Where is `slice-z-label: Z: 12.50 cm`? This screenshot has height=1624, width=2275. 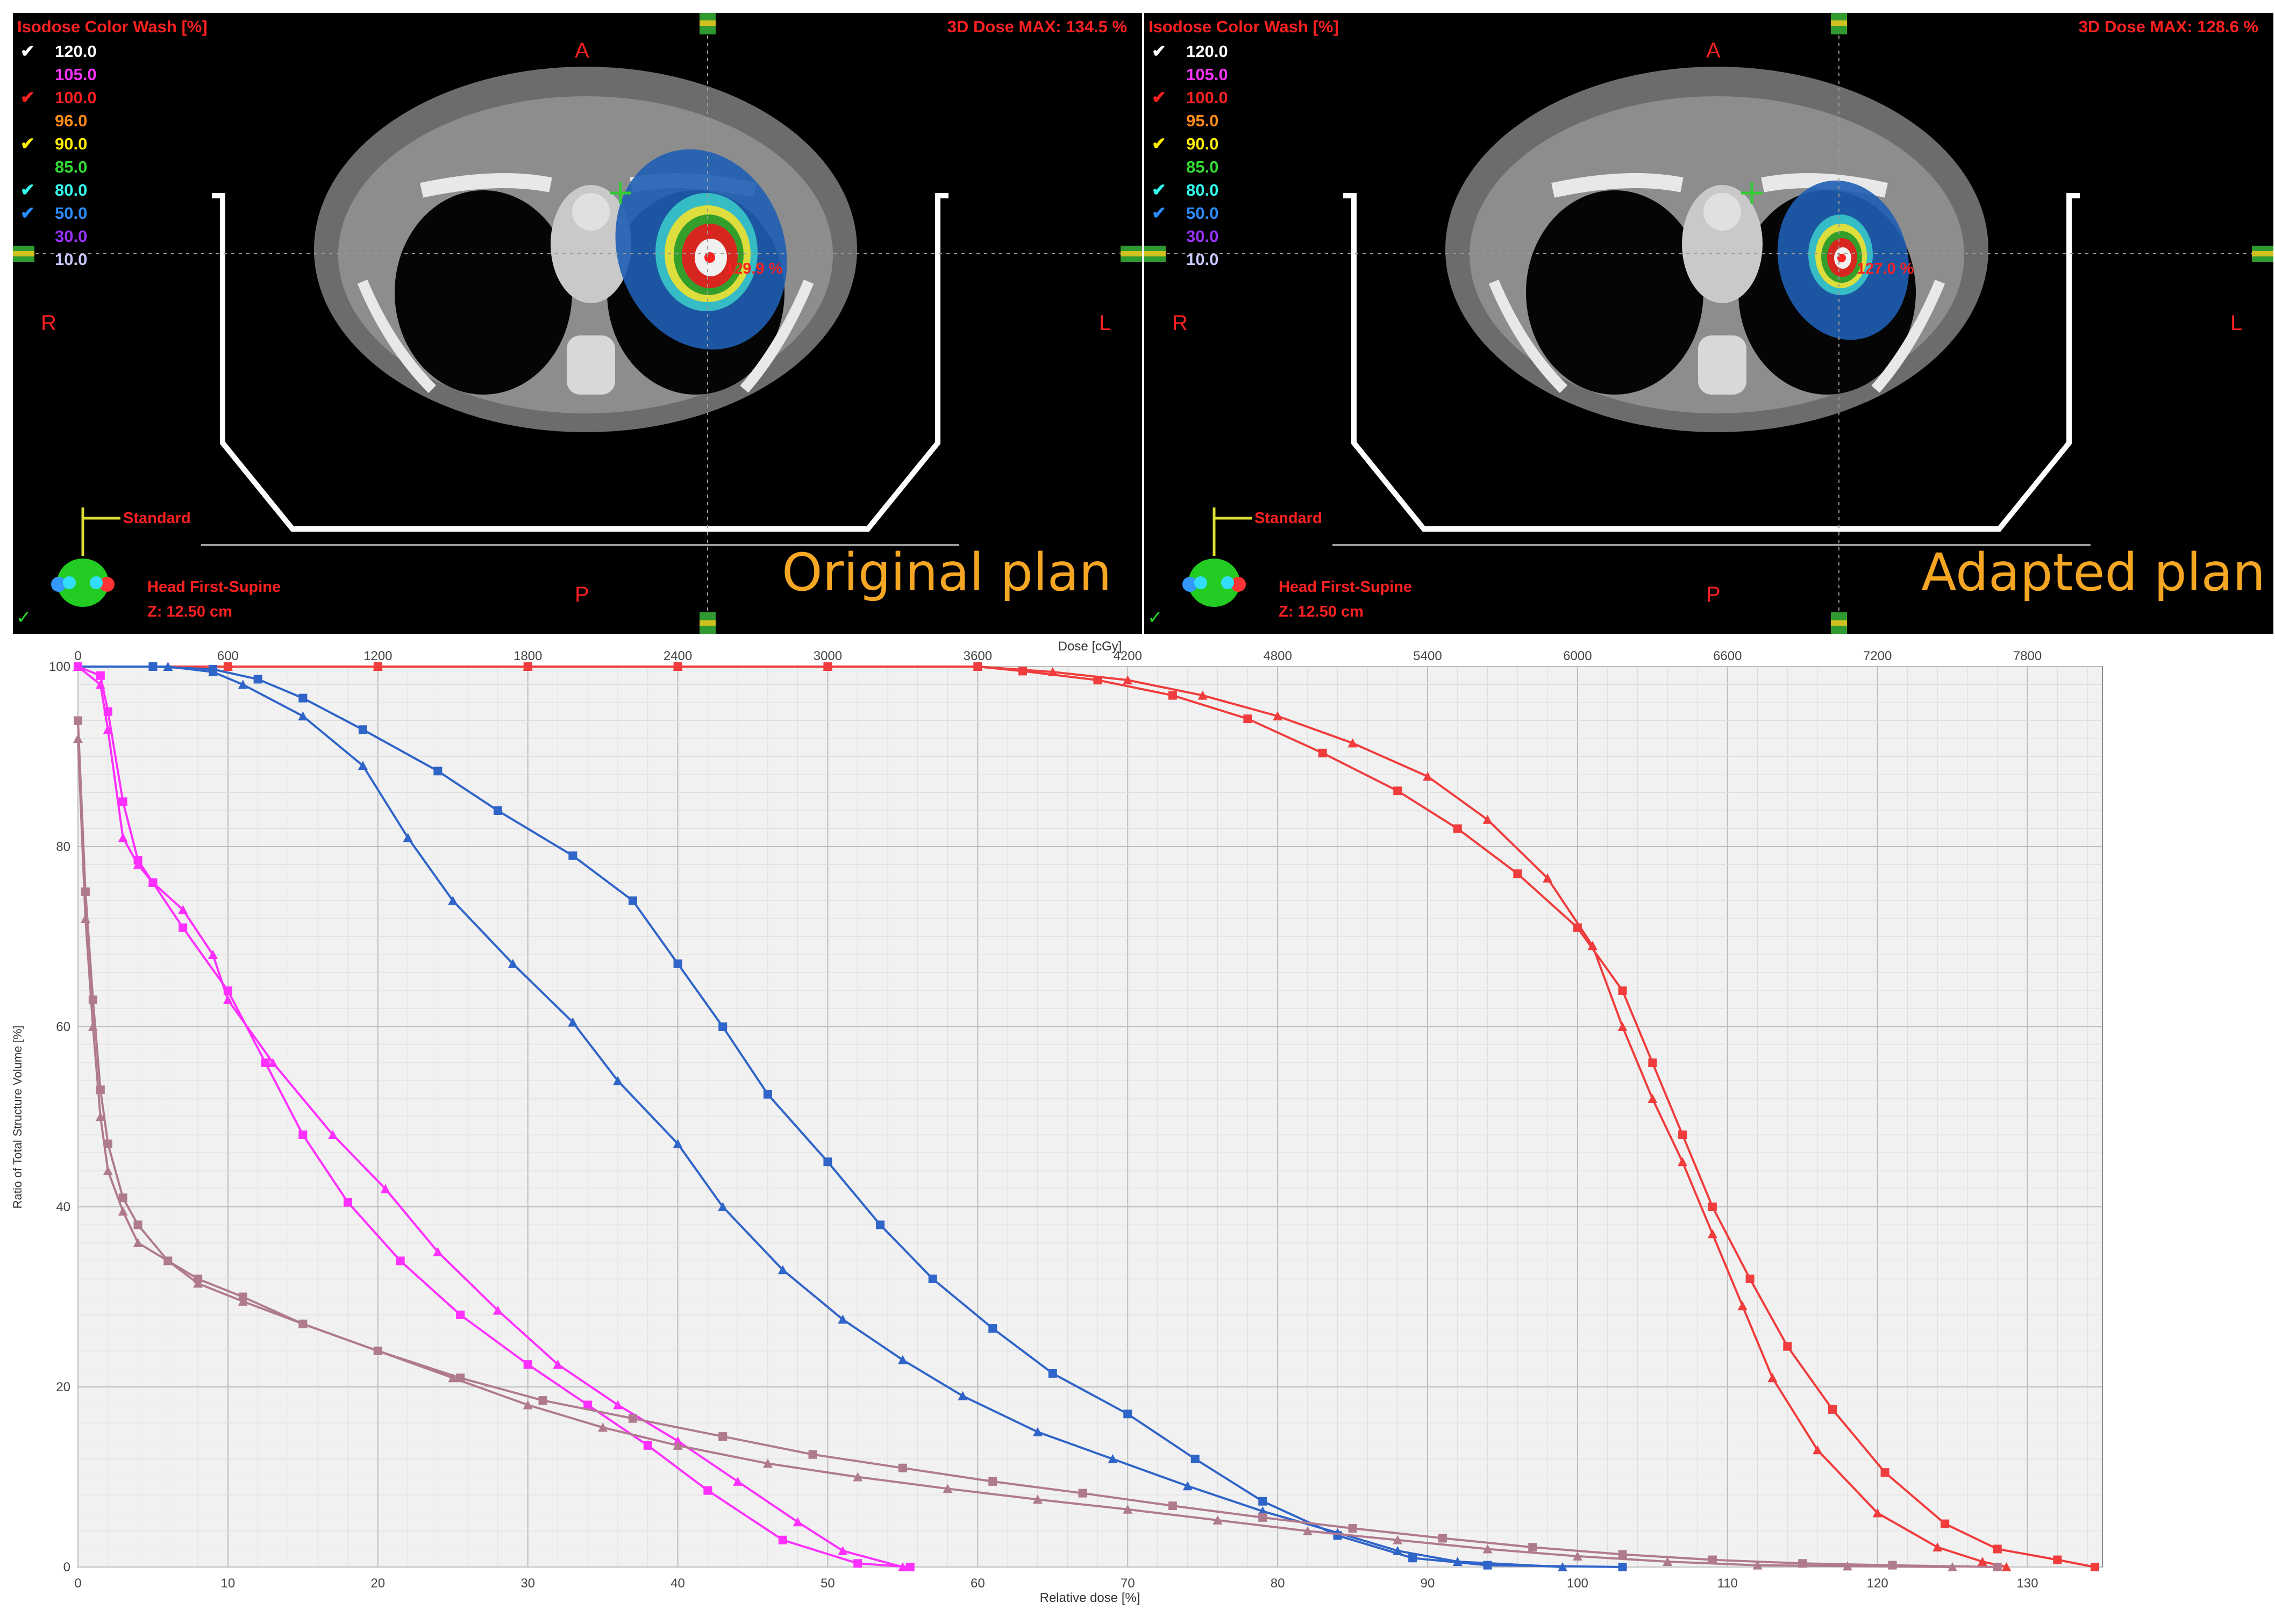 slice-z-label: Z: 12.50 cm is located at coordinates (189, 611).